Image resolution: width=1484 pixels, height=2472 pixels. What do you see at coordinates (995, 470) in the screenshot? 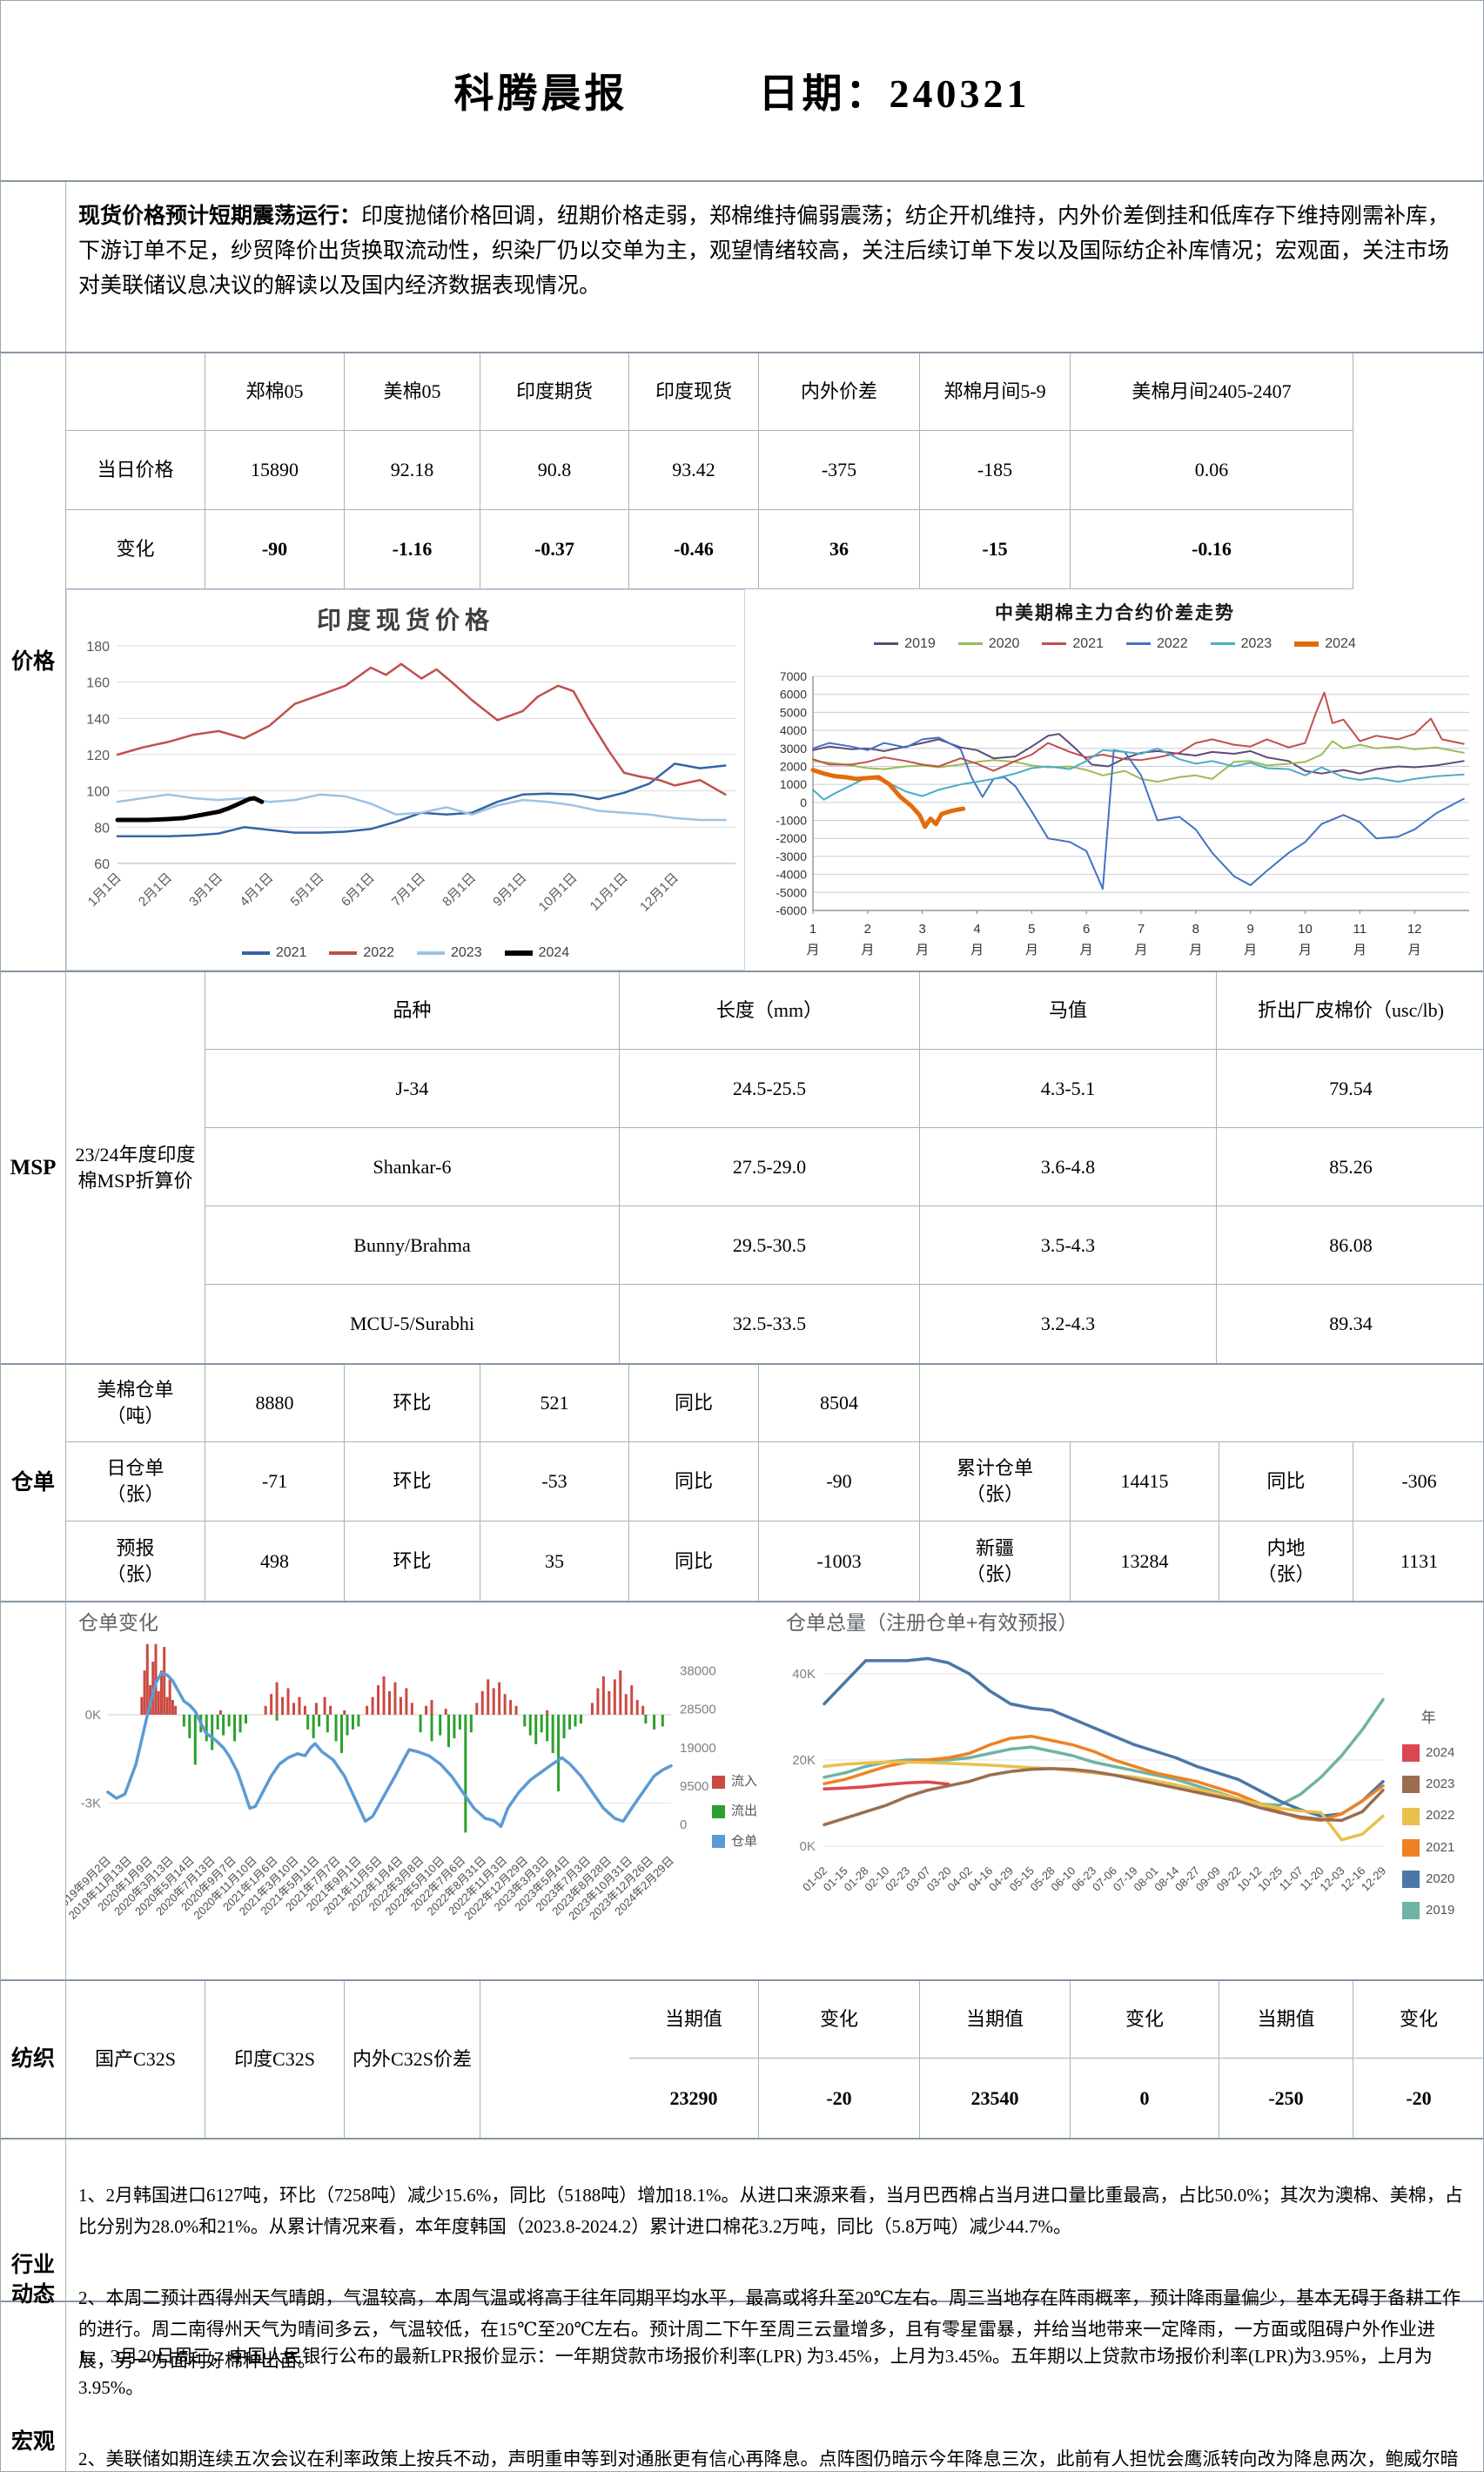
I see `price-value: -185` at bounding box center [995, 470].